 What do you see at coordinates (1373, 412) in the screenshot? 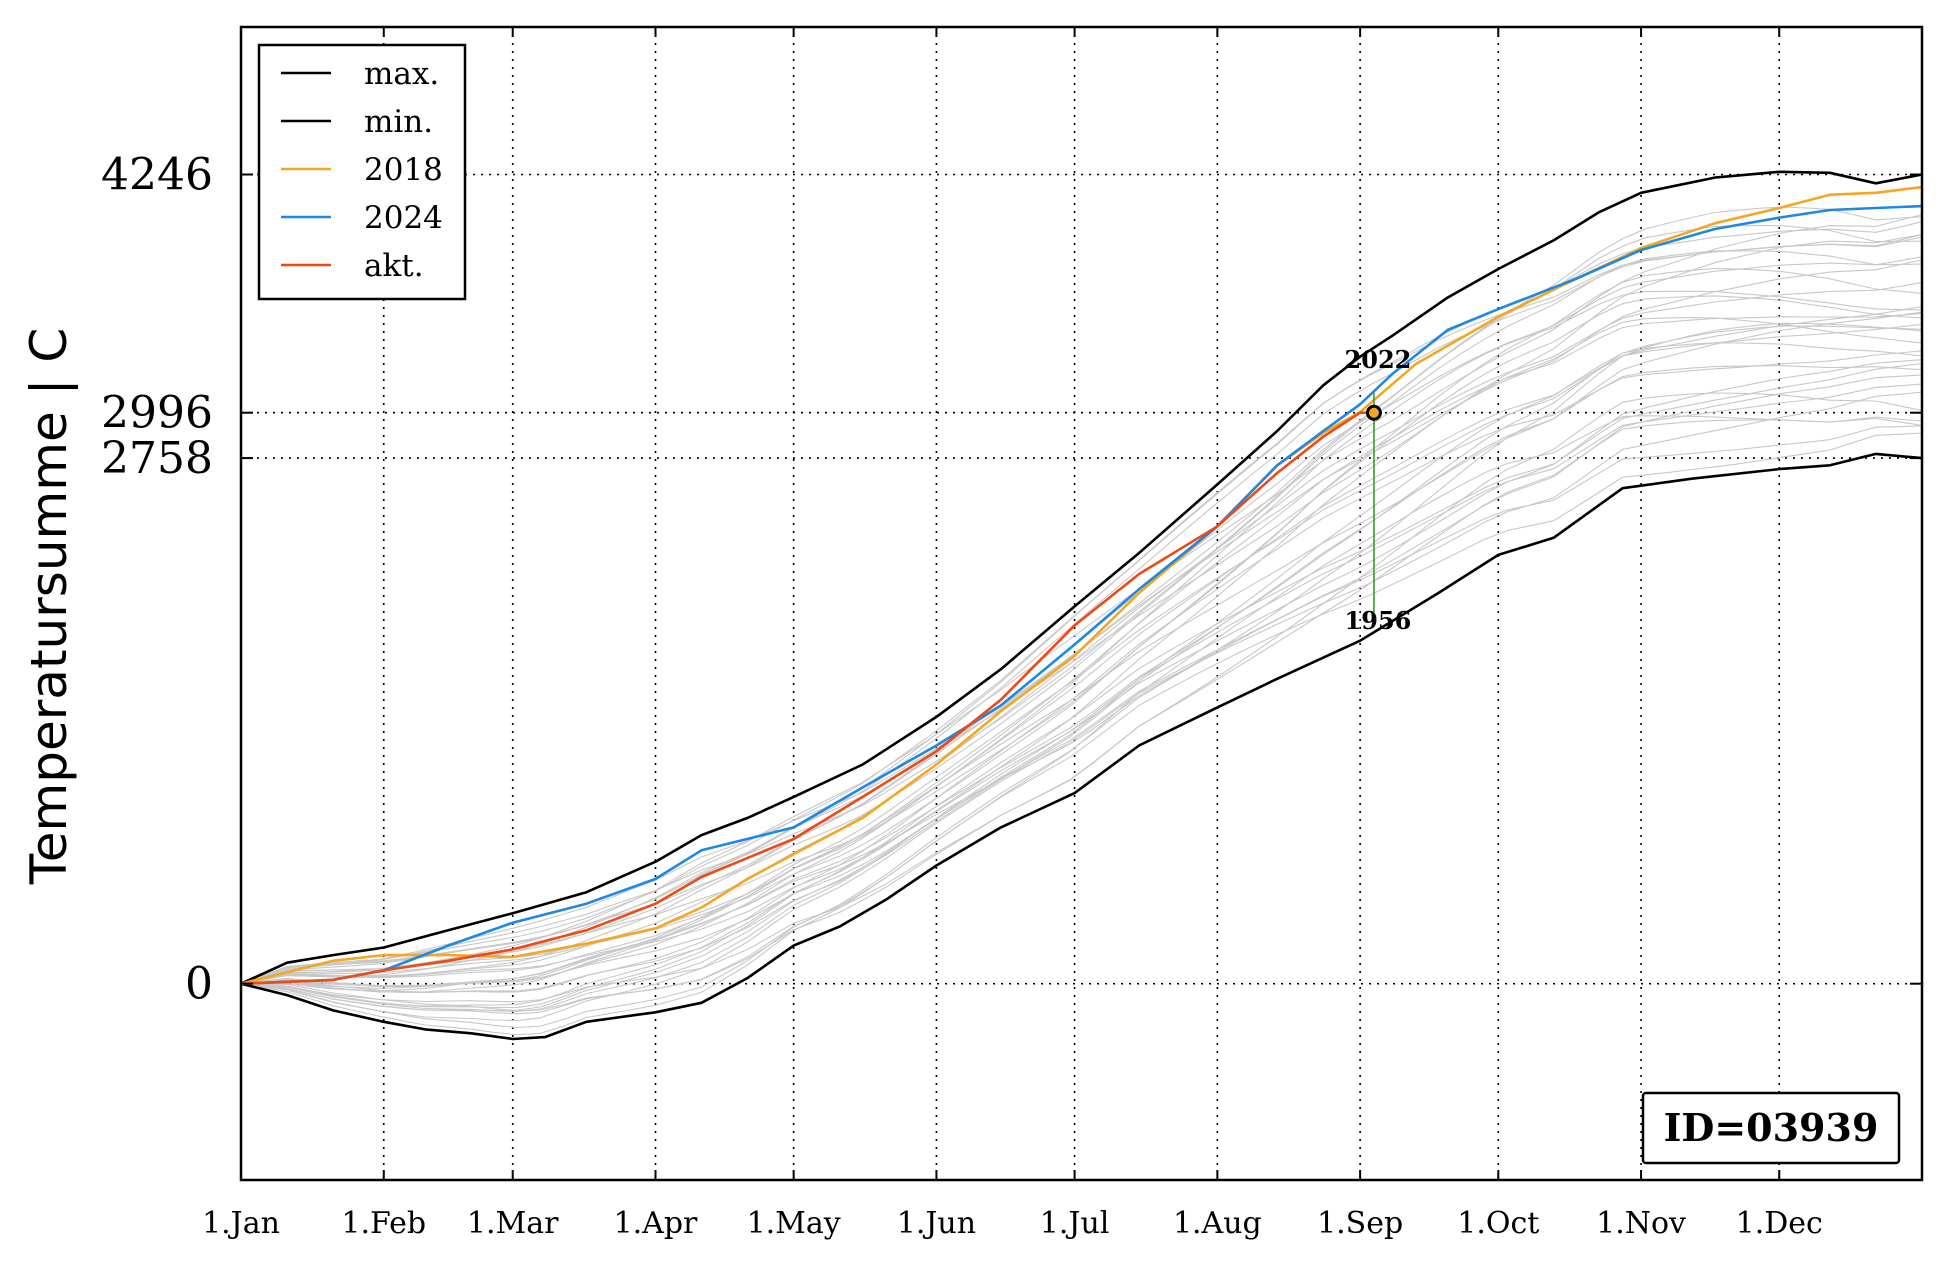
I see `current-value-marker` at bounding box center [1373, 412].